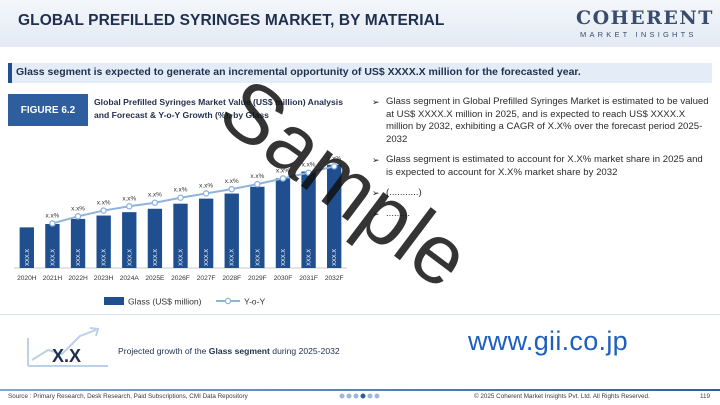 The width and height of the screenshot is (720, 405). Describe the element at coordinates (360, 314) in the screenshot. I see `divider` at that location.